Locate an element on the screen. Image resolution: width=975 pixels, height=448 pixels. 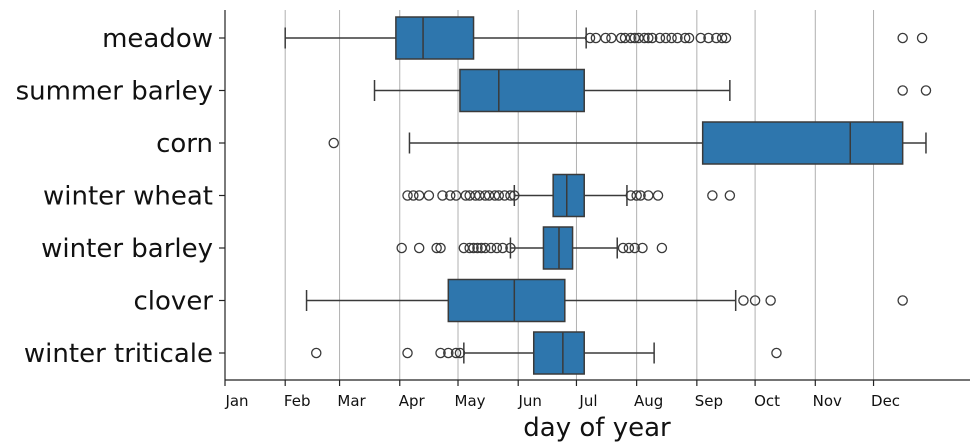
x-tick-label: Sep is located at coordinates (709, 401).